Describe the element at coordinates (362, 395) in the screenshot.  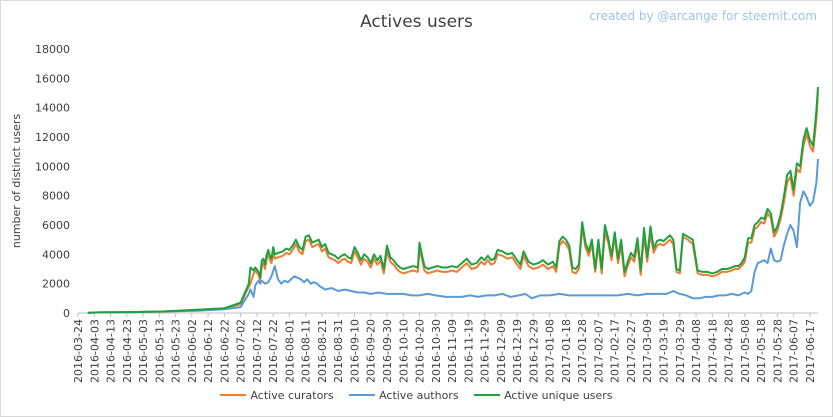
I see `legend-swatch-authors` at that location.